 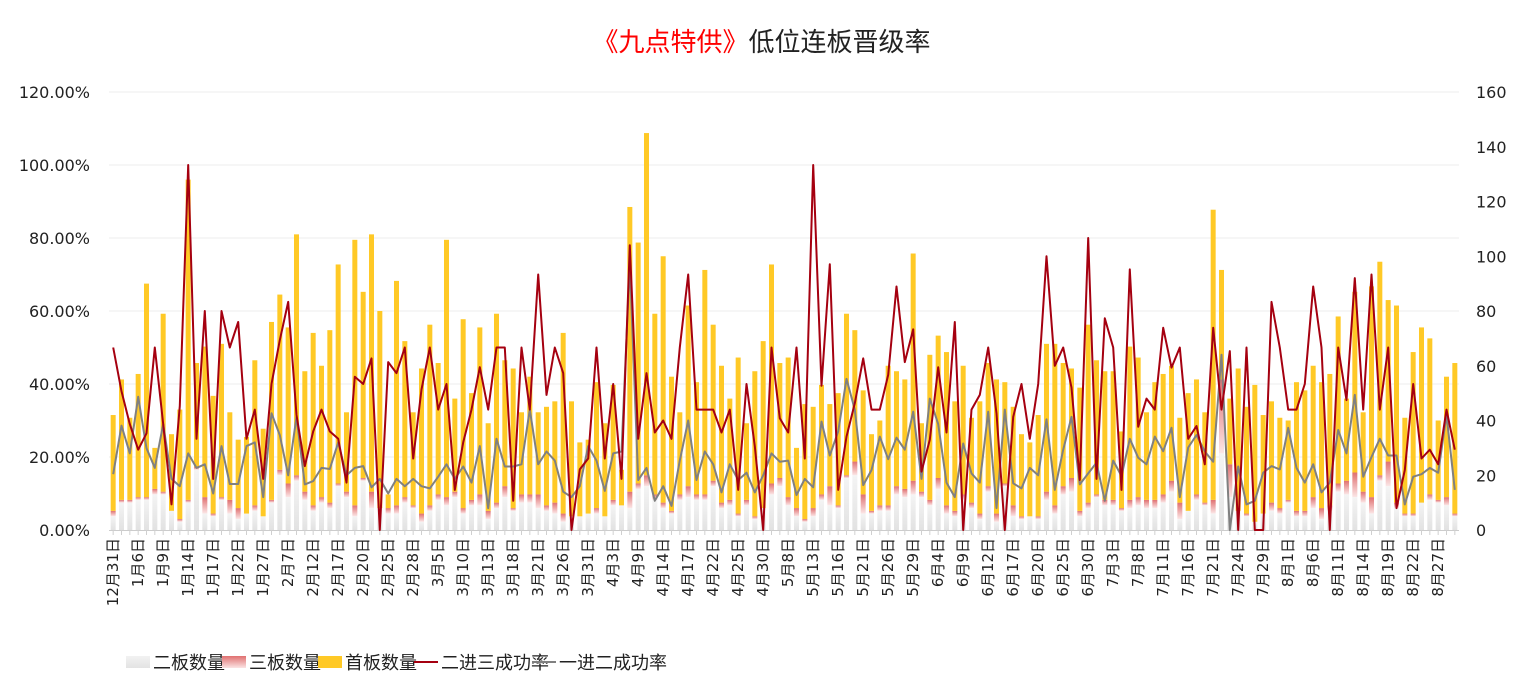 I want to click on x-axis-tick-label: 7月24日, so click(x=1238, y=567).